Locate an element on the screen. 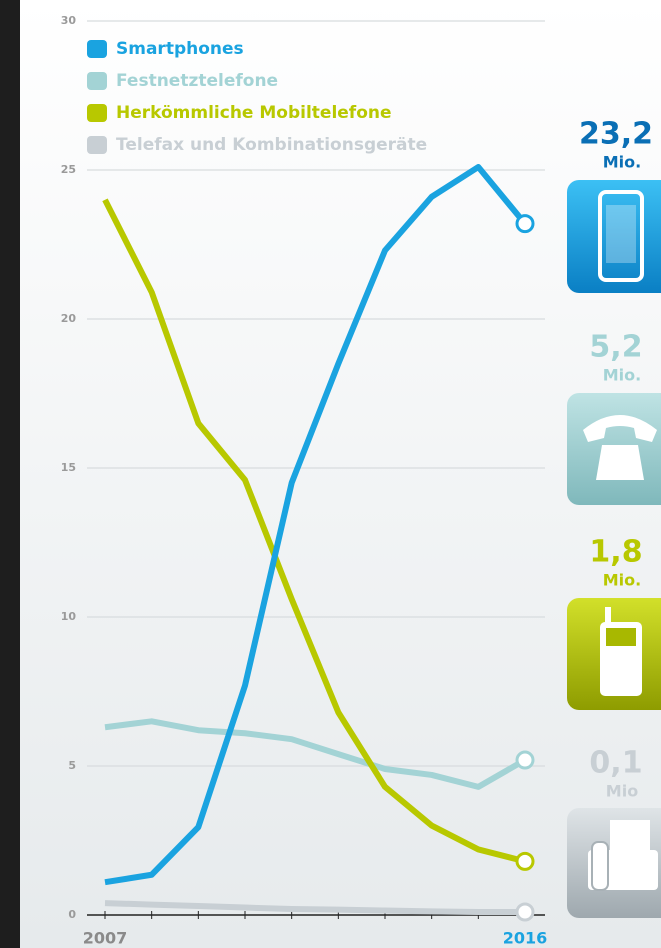 This screenshot has height=948, width=661. icons is located at coordinates (614, 549).